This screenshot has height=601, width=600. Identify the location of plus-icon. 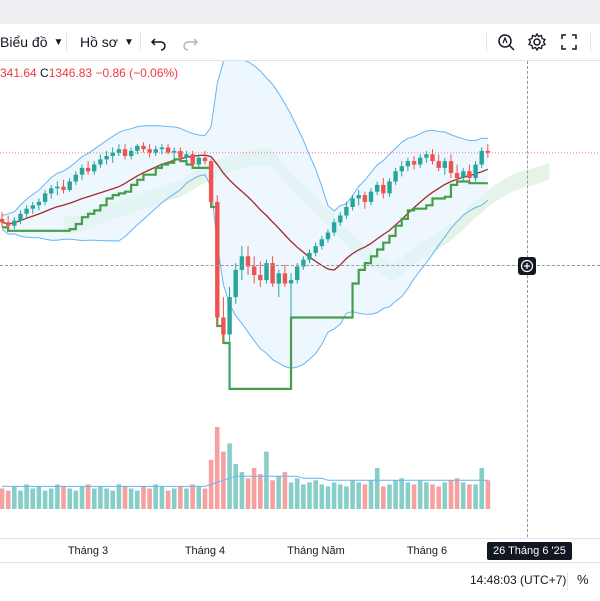
(527, 266).